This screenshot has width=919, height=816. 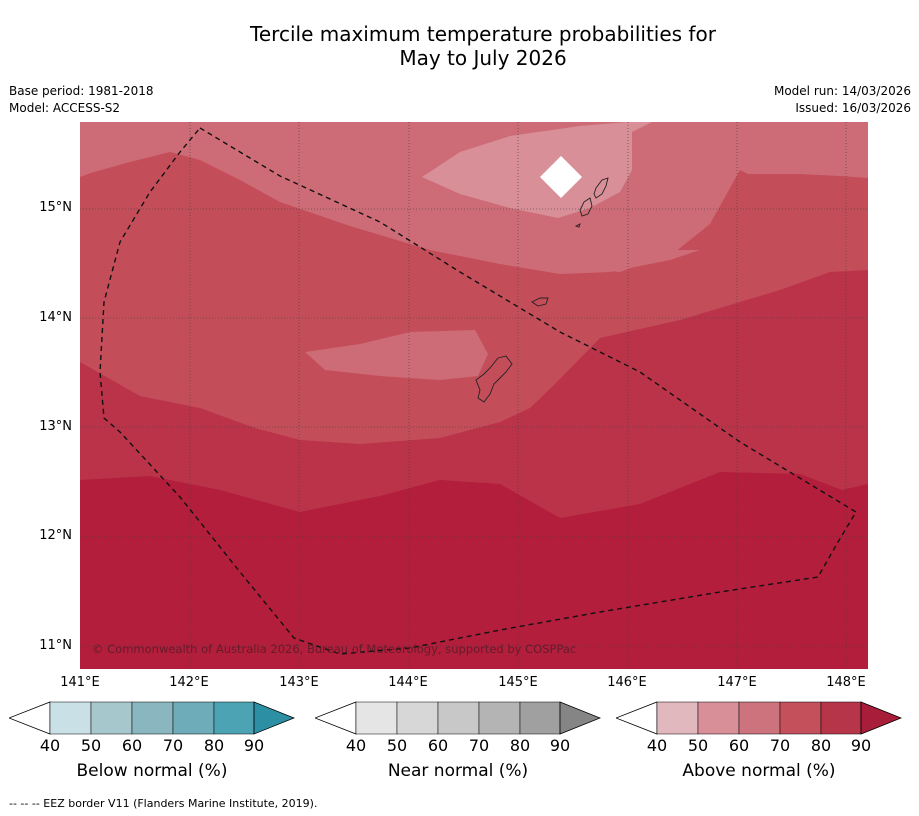 What do you see at coordinates (81, 100) in the screenshot?
I see `meta-left: Base period: 1981-2018 Model: ACCESS-S2` at bounding box center [81, 100].